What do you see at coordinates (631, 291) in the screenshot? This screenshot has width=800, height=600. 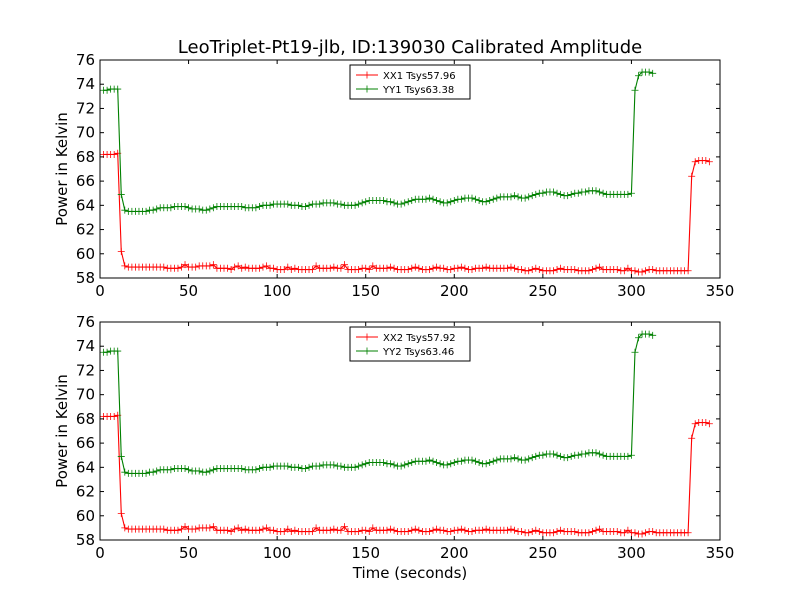 I see `x-tick-label: 300` at bounding box center [631, 291].